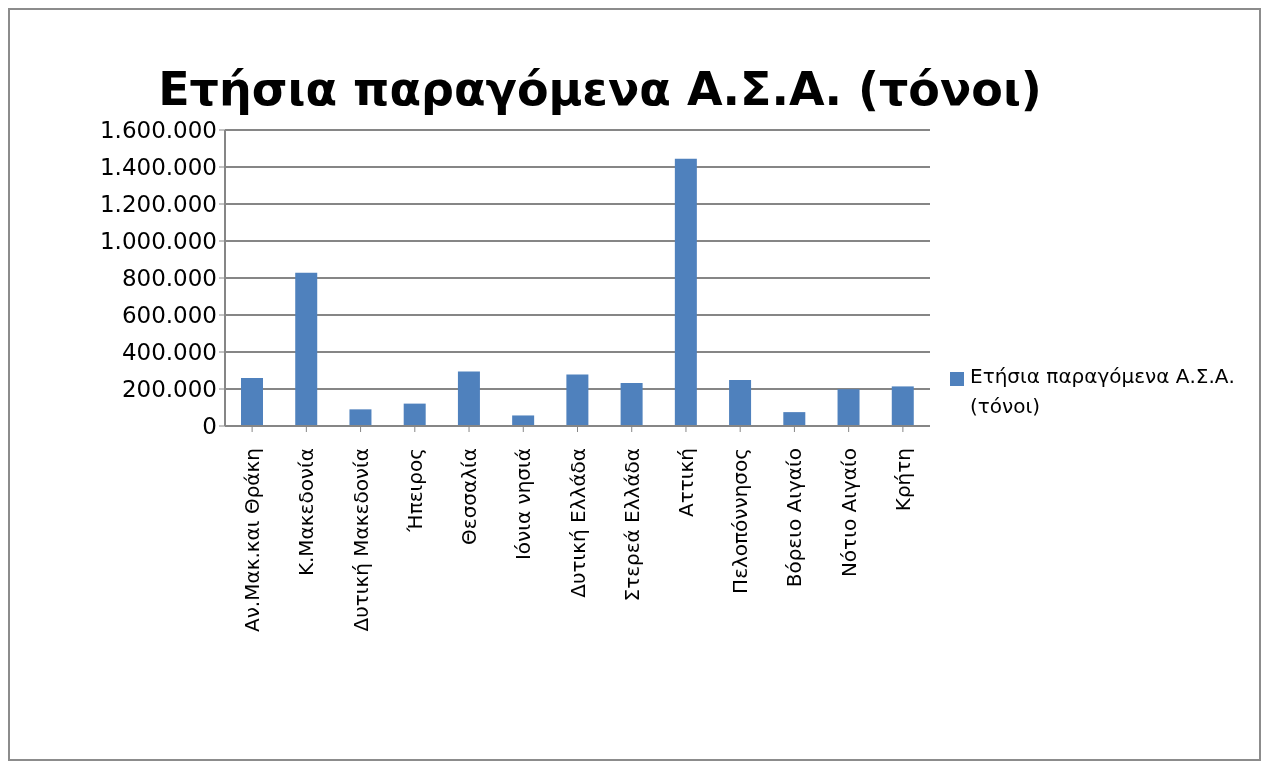 The image size is (1269, 769). I want to click on x-tick-label: Στερεά Ελλάδα, so click(631, 525).